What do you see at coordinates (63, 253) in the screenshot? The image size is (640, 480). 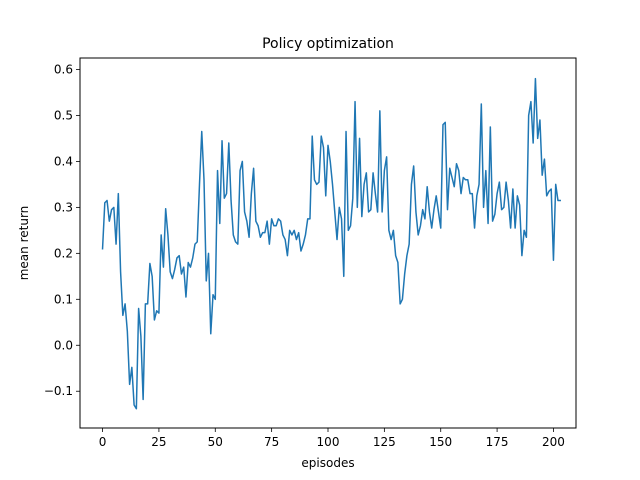 I see `y-tick-label: 0.2` at bounding box center [63, 253].